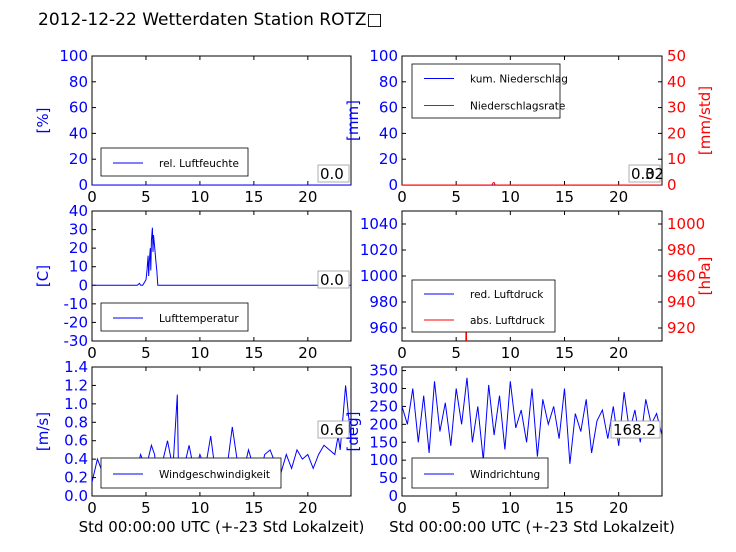 The height and width of the screenshot is (552, 736). What do you see at coordinates (76, 459) in the screenshot?
I see `y-tick-label: 0.4` at bounding box center [76, 459].